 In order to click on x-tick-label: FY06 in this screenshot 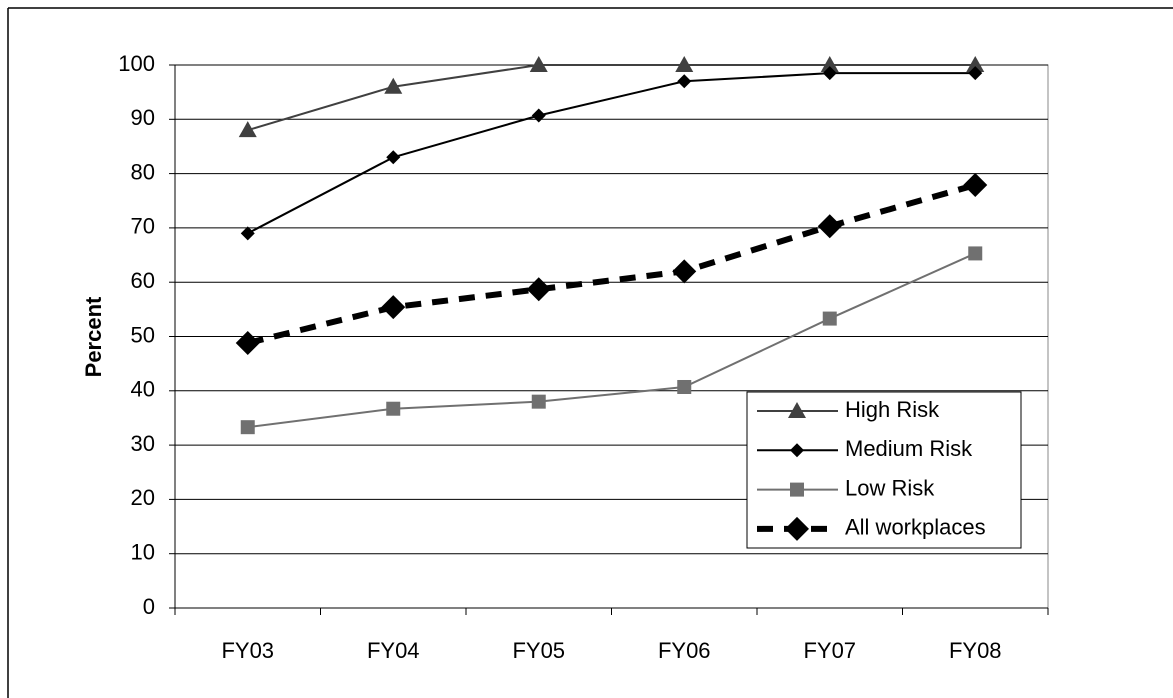, I will do `click(684, 650)`.